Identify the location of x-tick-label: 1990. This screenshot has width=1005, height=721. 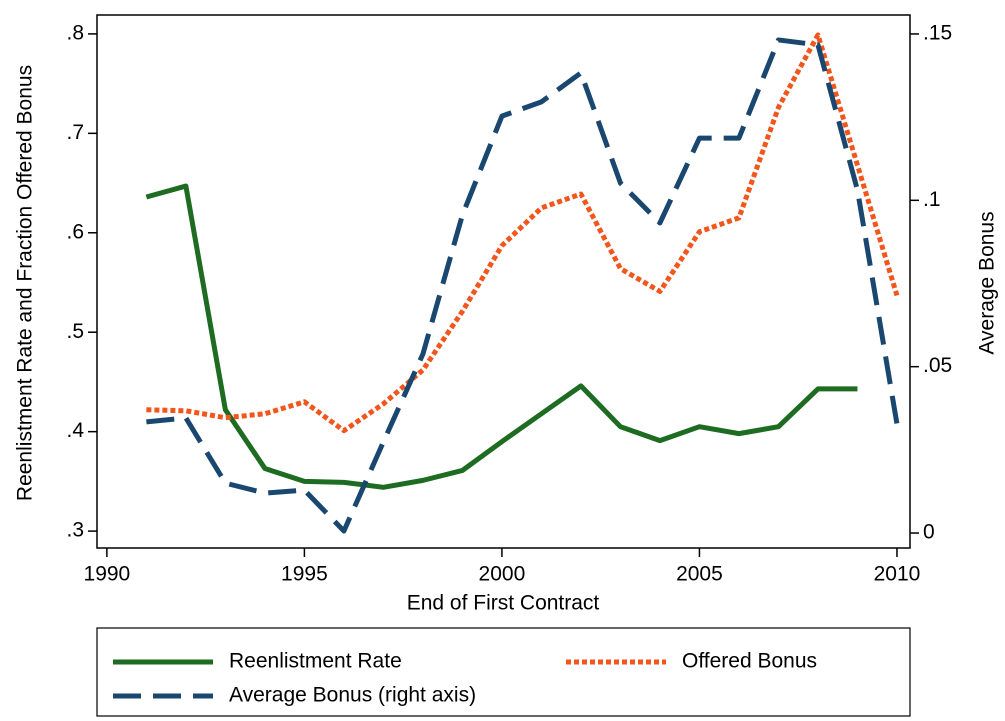
(107, 574).